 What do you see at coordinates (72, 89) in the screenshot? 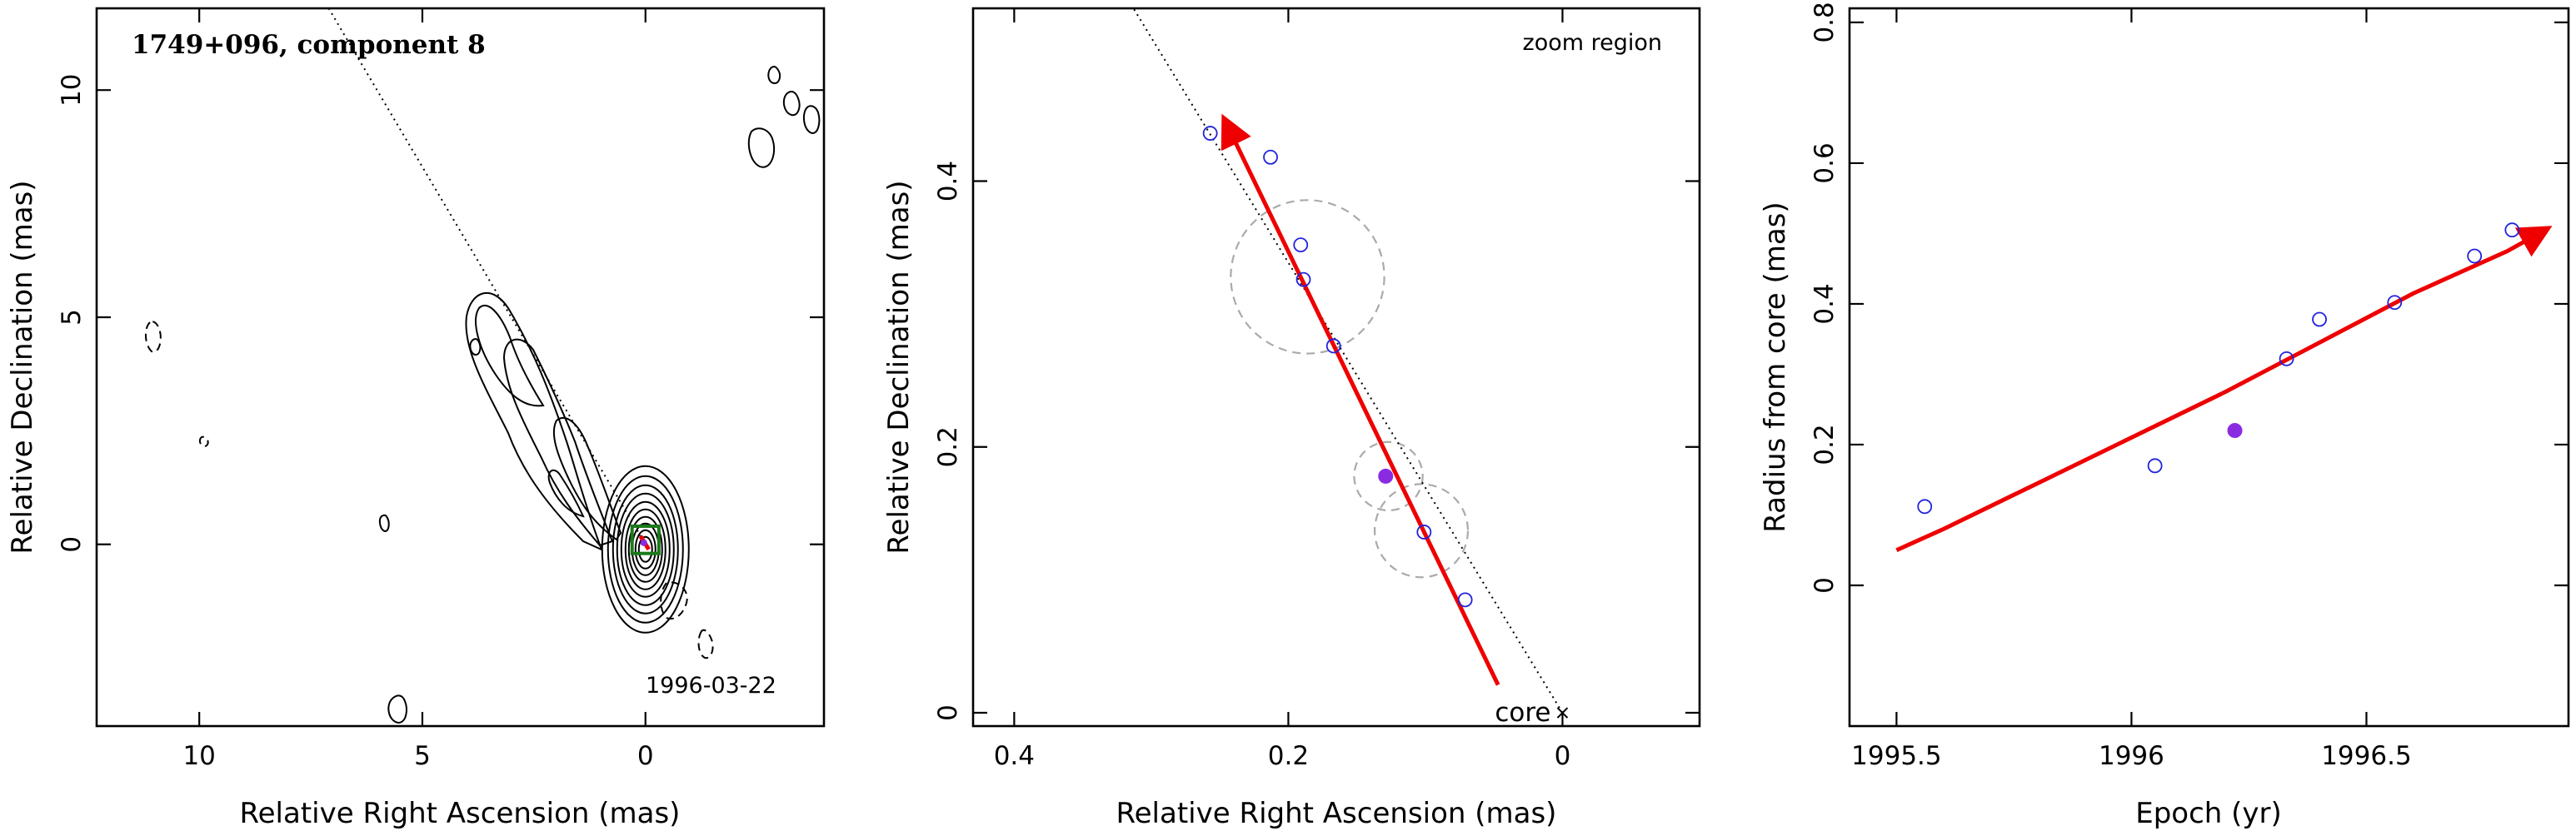
I see `panel1-ytick-label: 10` at bounding box center [72, 89].